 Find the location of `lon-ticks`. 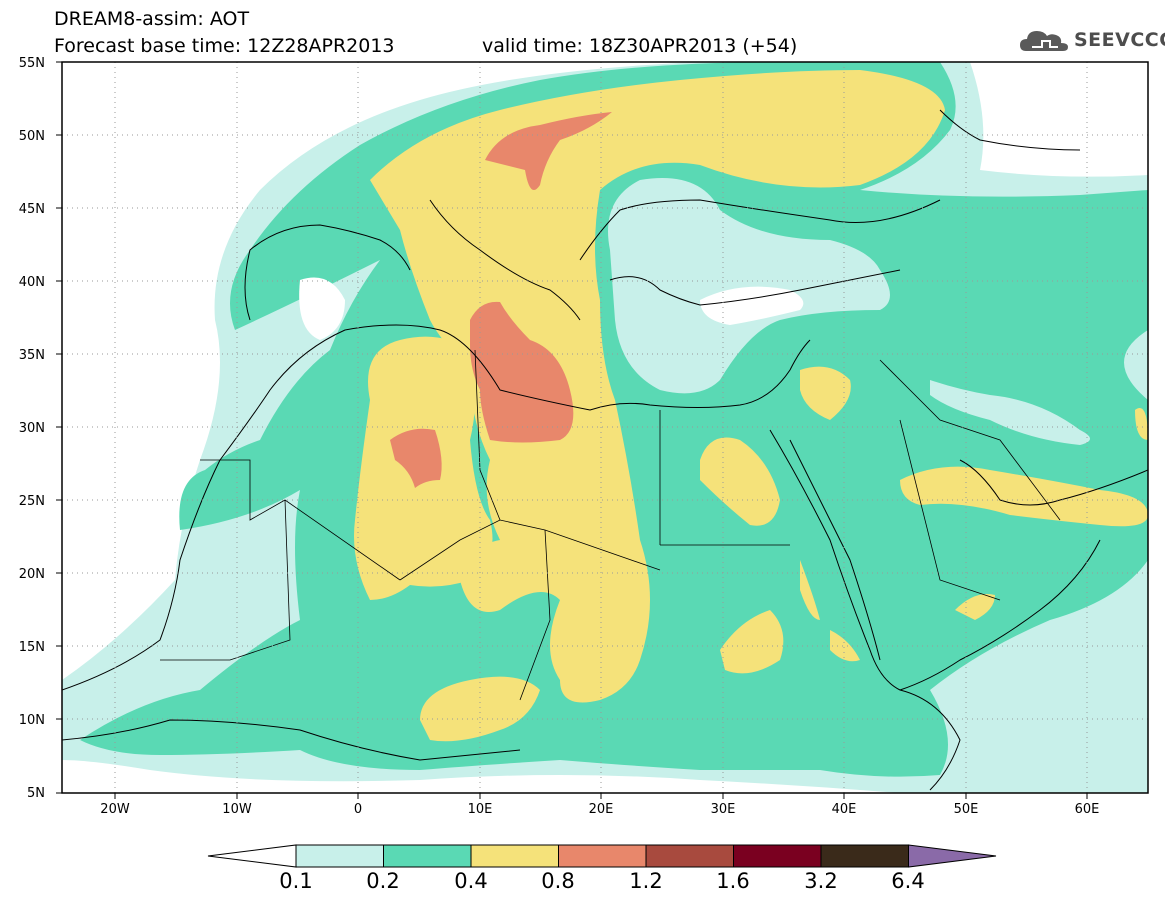

lon-ticks is located at coordinates (601, 796).